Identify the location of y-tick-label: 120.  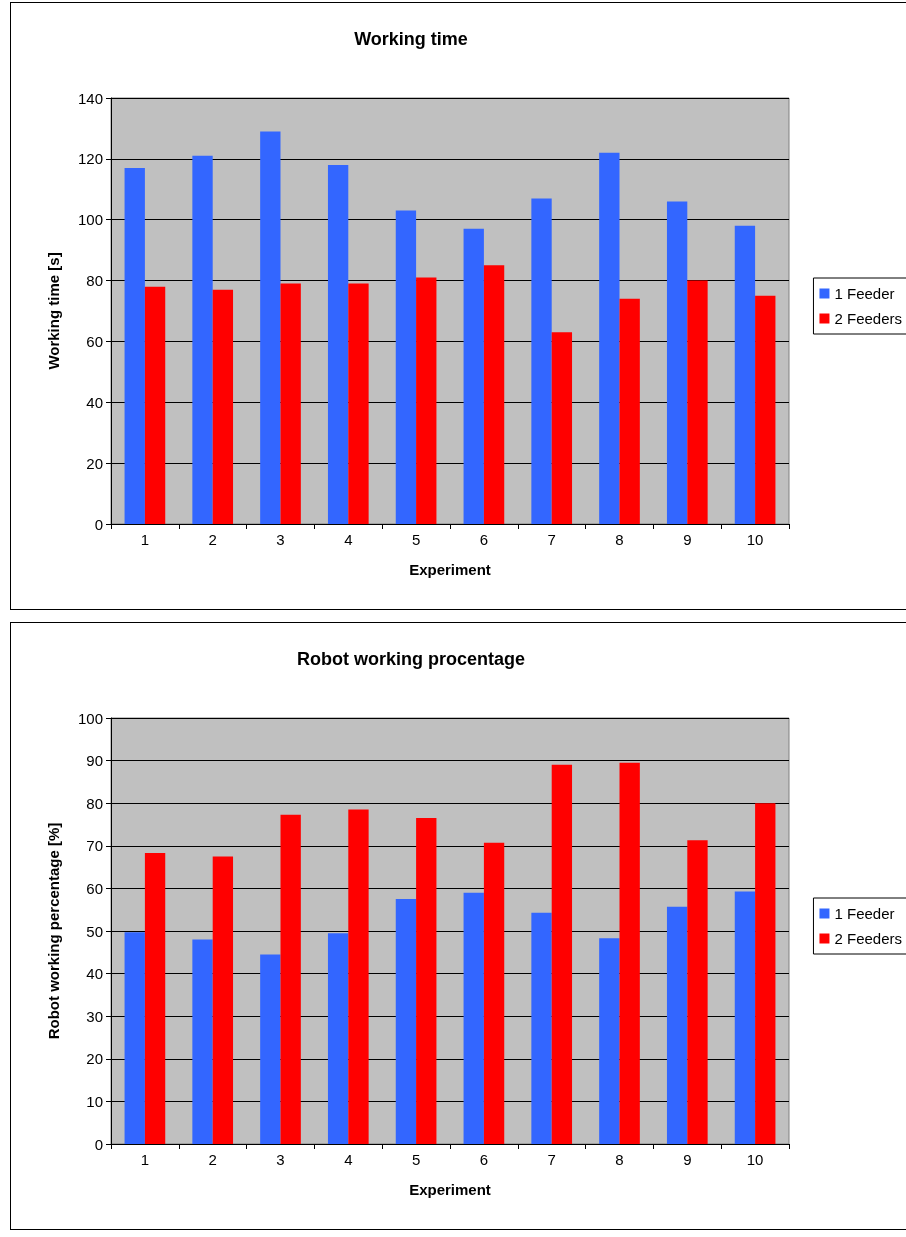
(90, 159).